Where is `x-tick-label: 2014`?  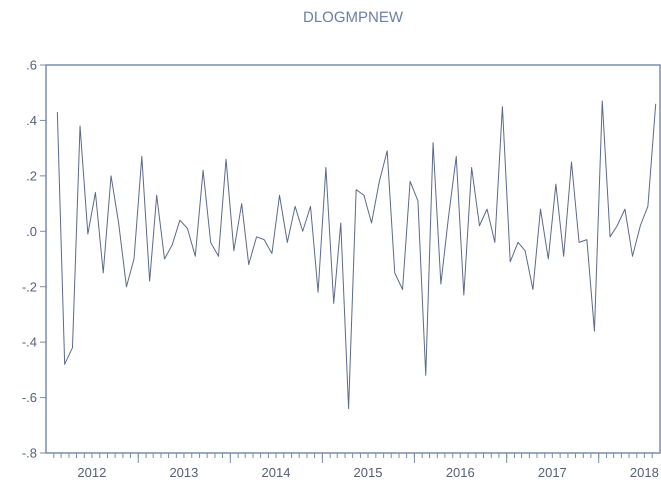 x-tick-label: 2014 is located at coordinates (276, 472).